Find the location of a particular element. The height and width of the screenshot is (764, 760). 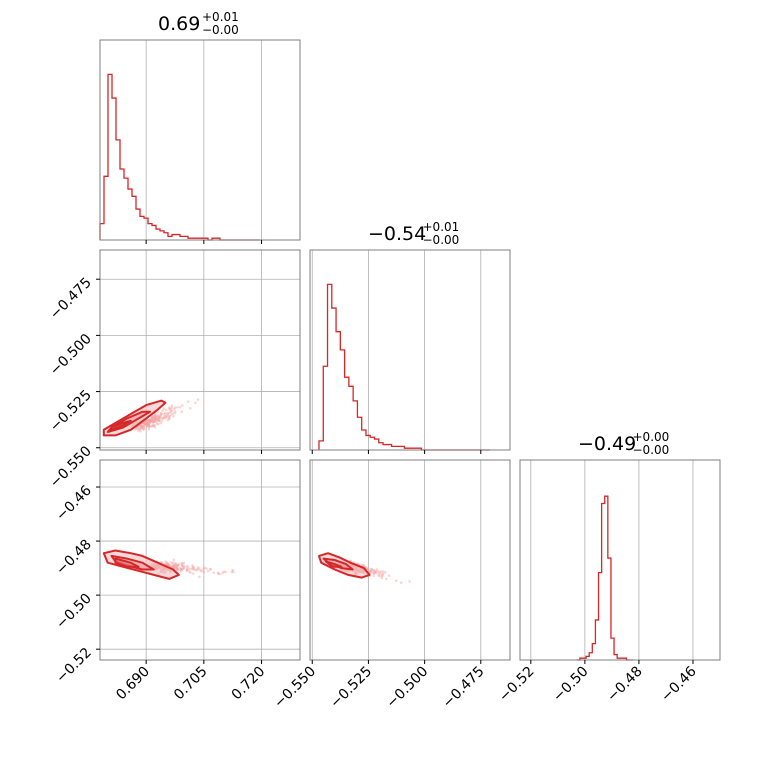

panel-title: −0.54 is located at coordinates (397, 234).